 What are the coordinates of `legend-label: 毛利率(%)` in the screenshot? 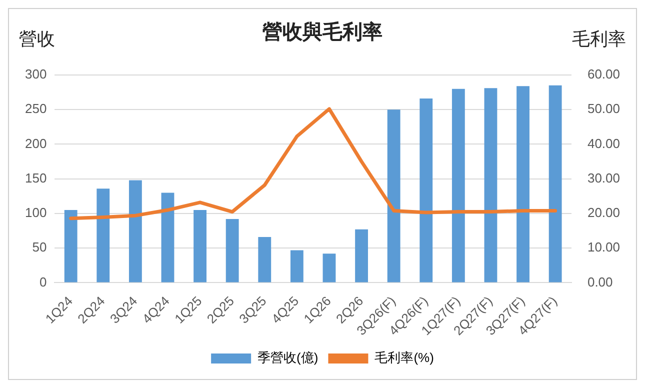 It's located at (404, 358).